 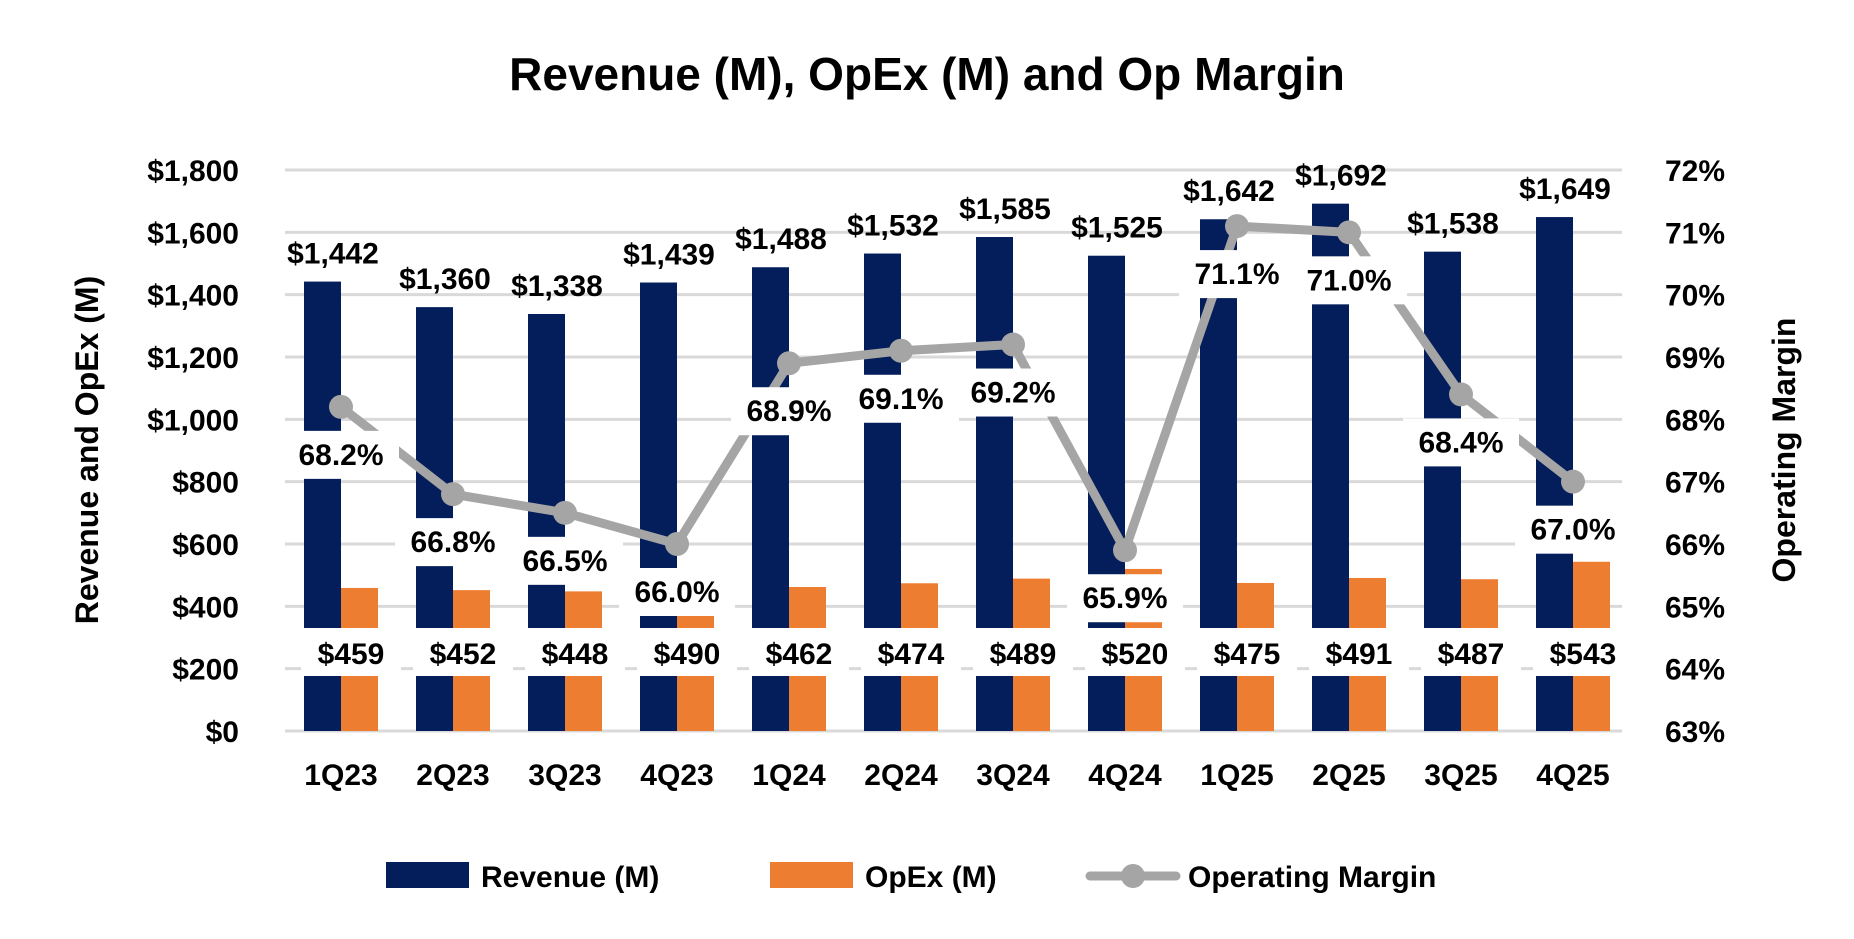 What do you see at coordinates (1229, 191) in the screenshot?
I see `revenue-data-label: $1,642` at bounding box center [1229, 191].